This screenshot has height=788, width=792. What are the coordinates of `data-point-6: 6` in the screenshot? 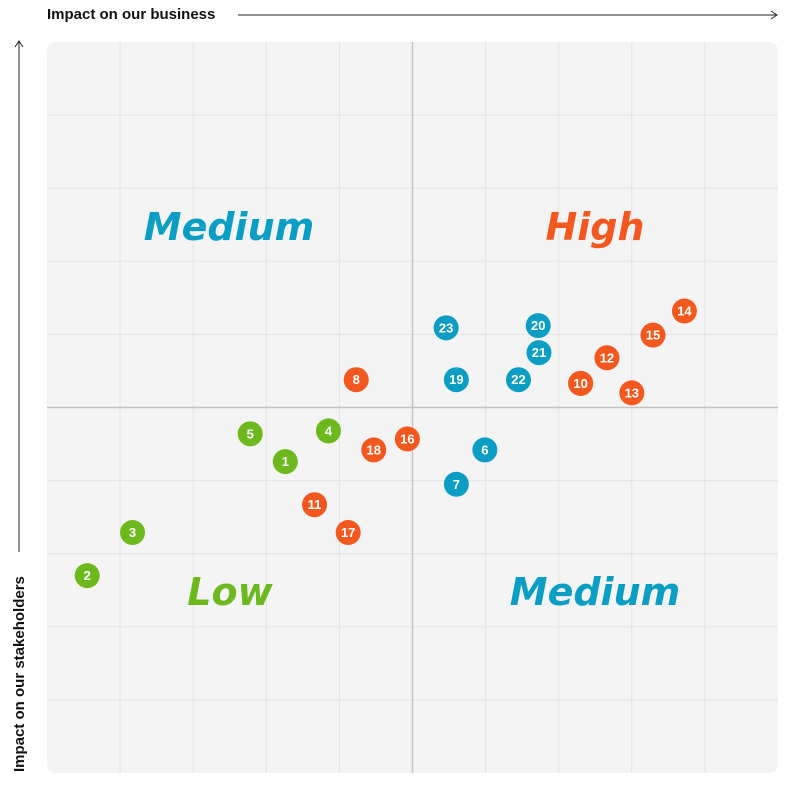 It's located at (485, 450).